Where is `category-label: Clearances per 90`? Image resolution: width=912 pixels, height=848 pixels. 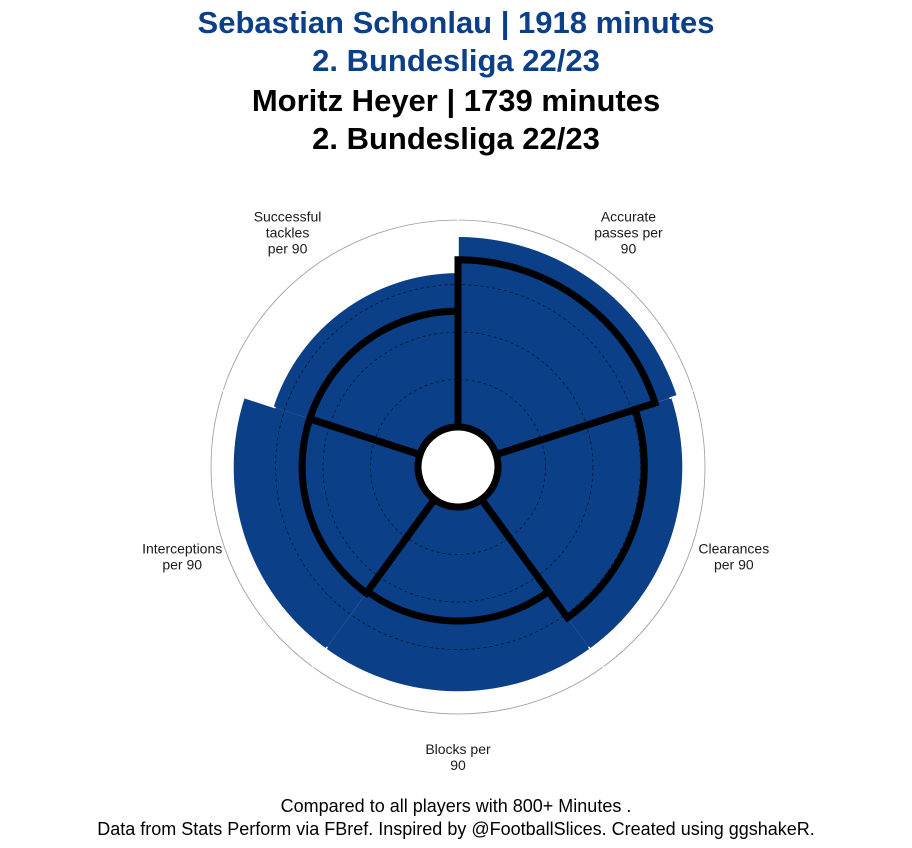 category-label: Clearances per 90 is located at coordinates (733, 557).